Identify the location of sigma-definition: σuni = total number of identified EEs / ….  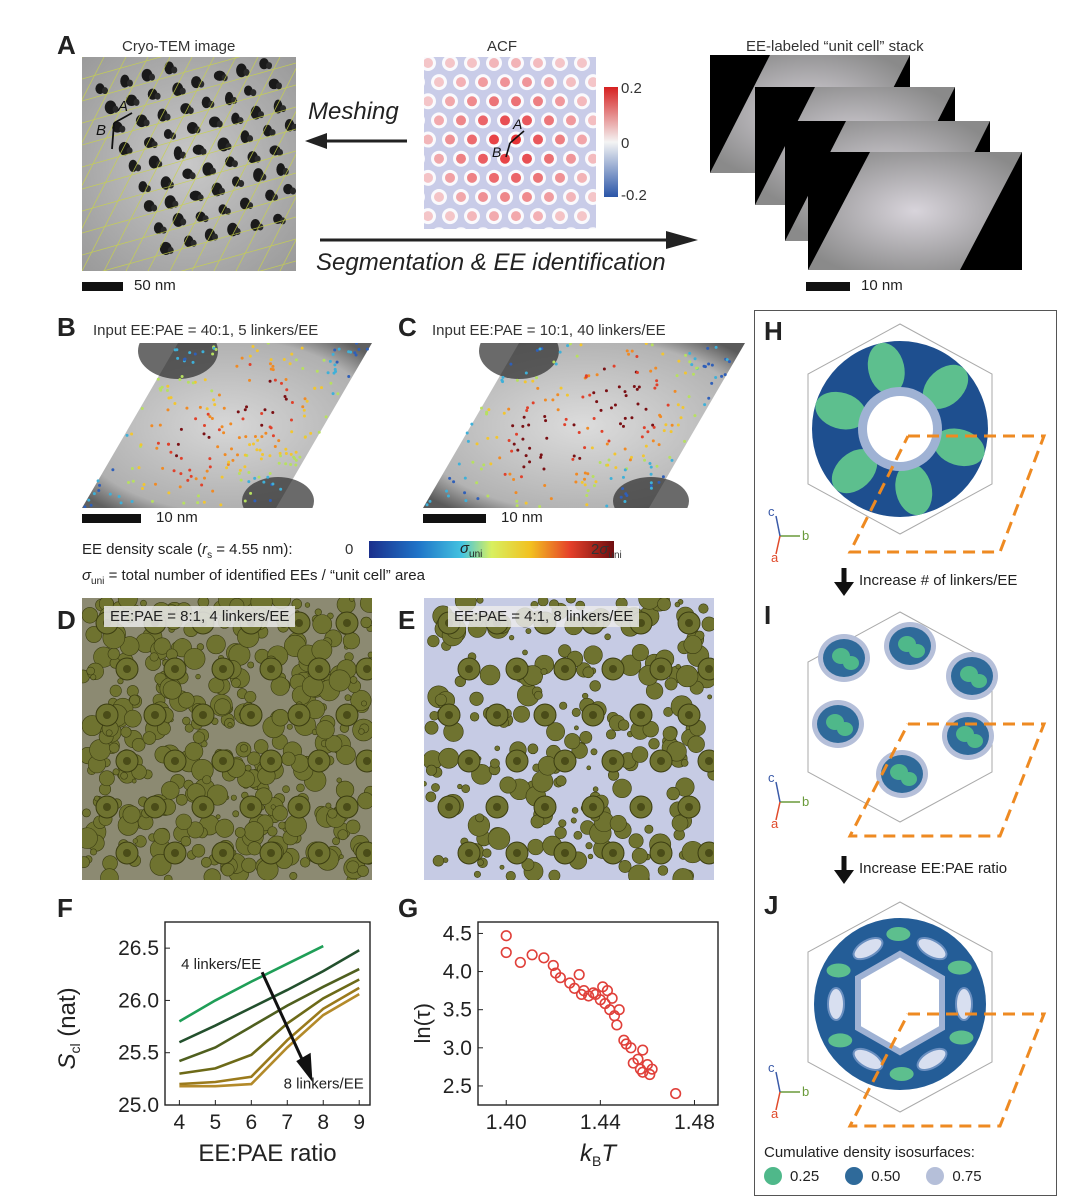
(253, 577).